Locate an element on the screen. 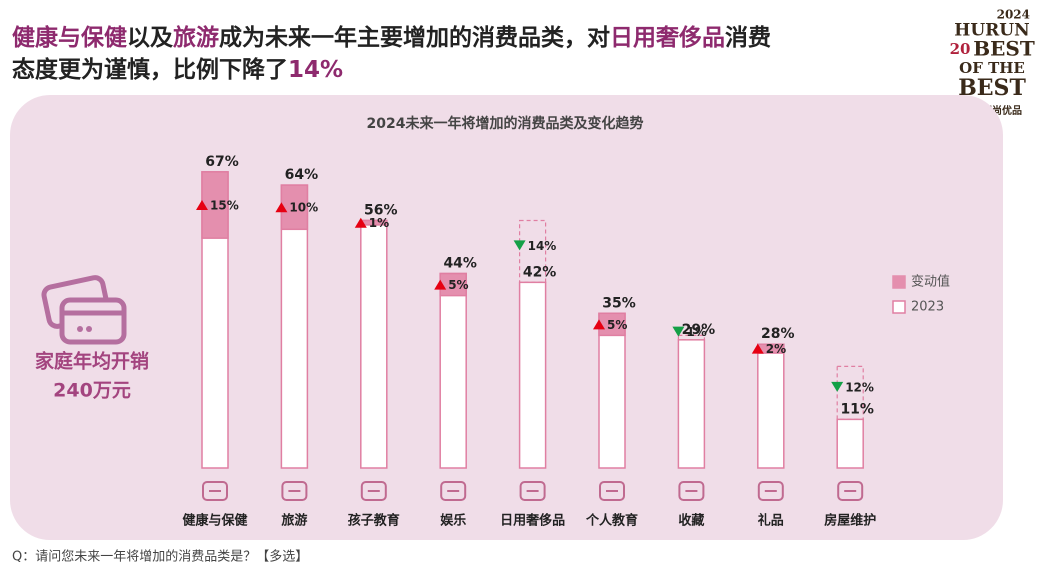 The image size is (1053, 586). x-tick-label: 娱乐 is located at coordinates (453, 521).